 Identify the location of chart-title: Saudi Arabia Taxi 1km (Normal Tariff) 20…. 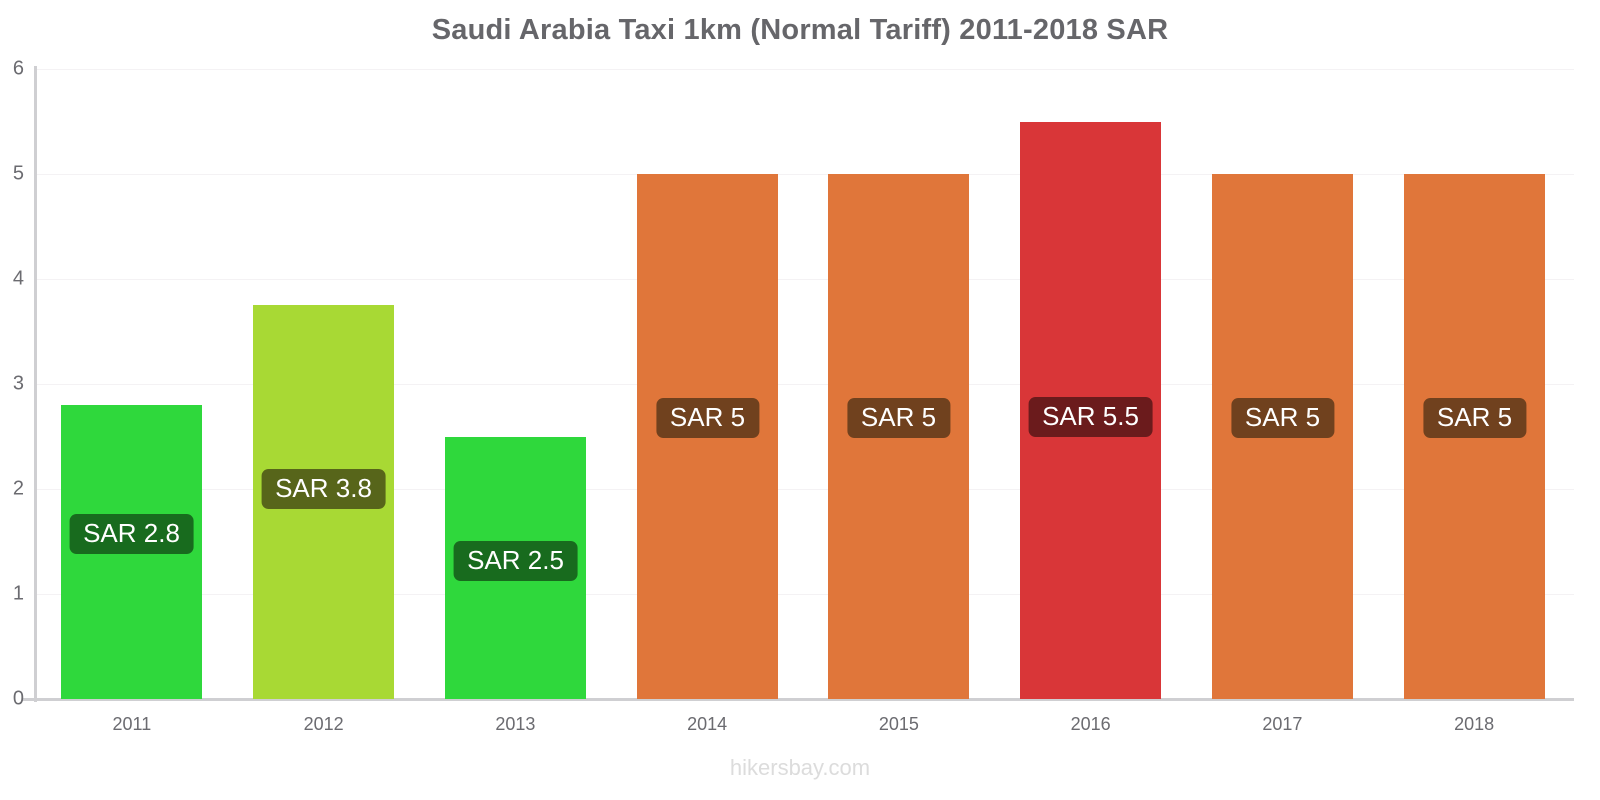
(800, 30).